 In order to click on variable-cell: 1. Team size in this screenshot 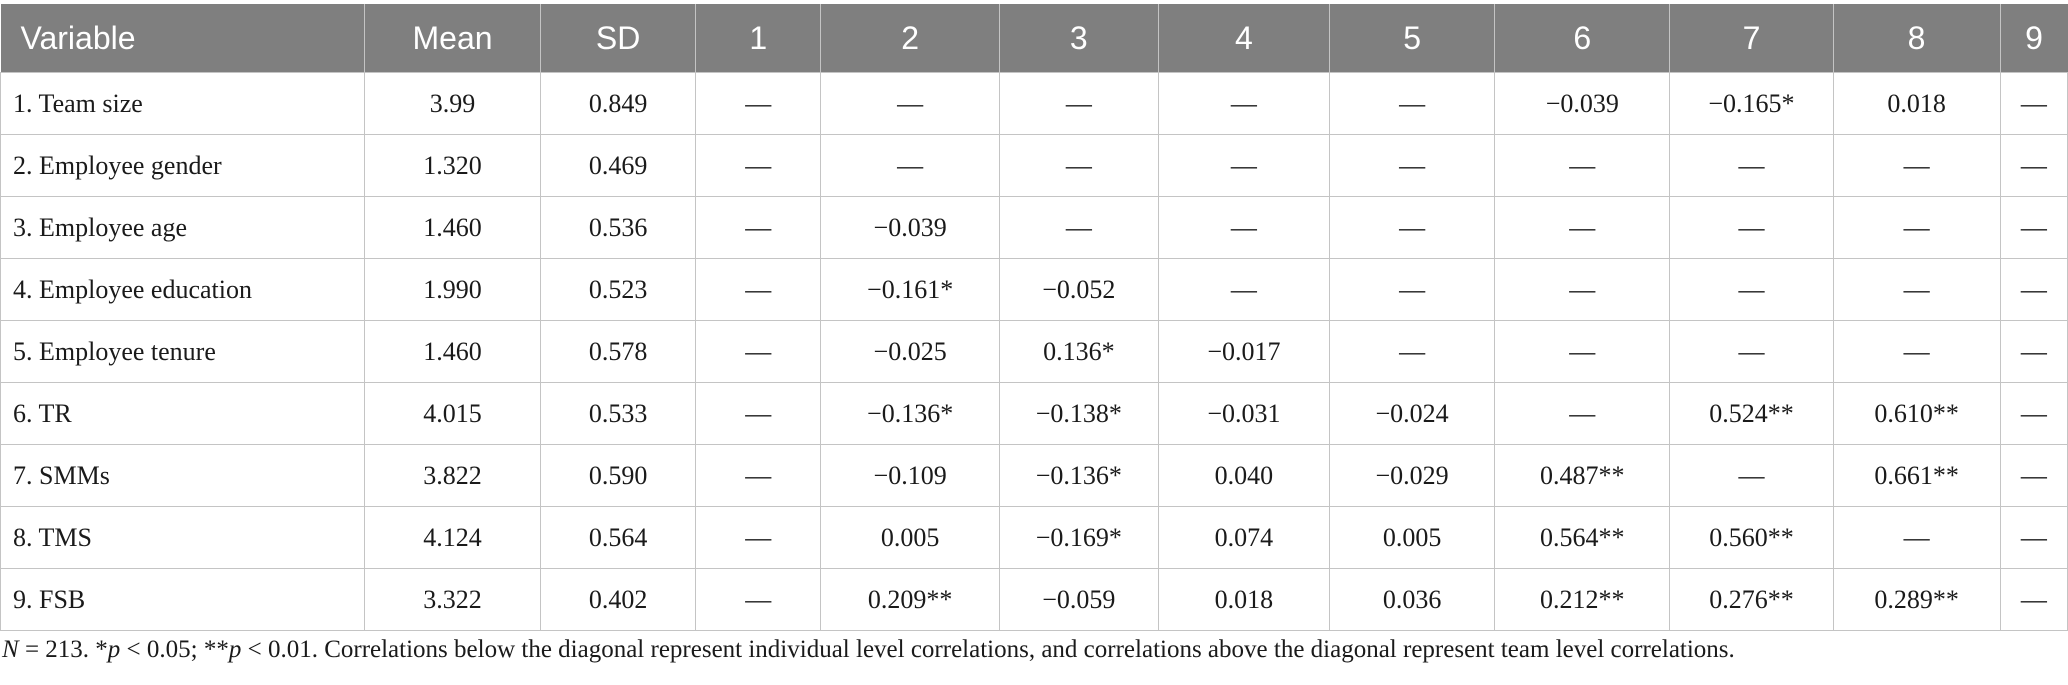, I will do `click(182, 103)`.